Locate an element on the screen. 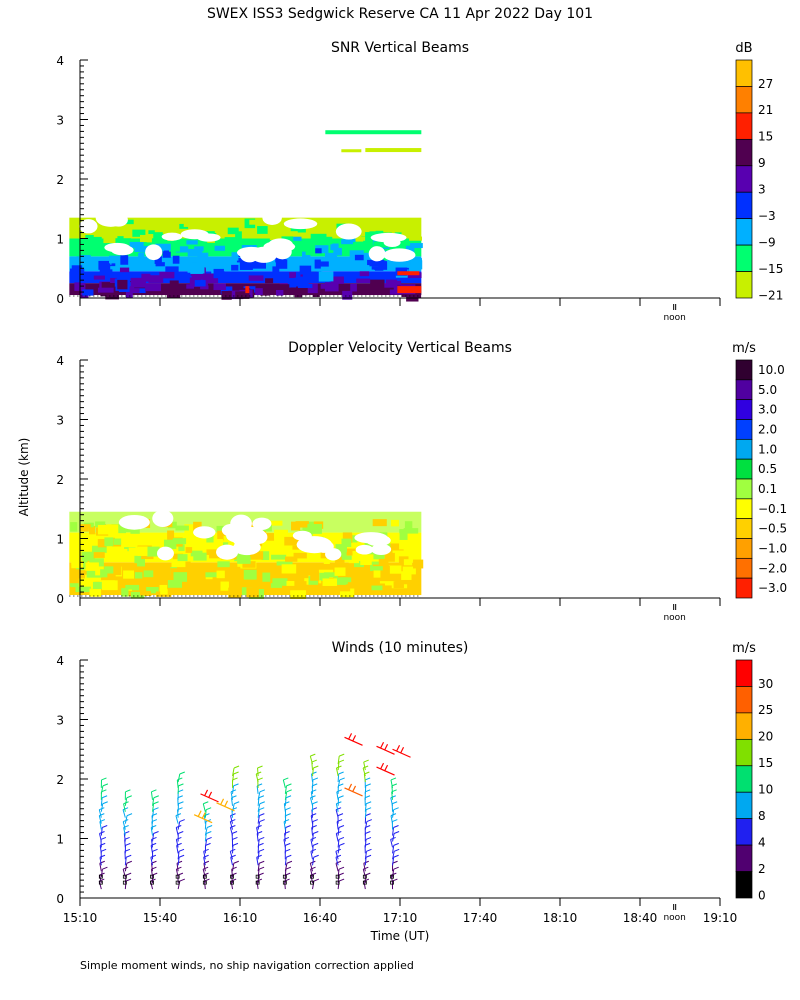 This screenshot has height=1000, width=800. colorbar-label: 3.0 is located at coordinates (767, 410).